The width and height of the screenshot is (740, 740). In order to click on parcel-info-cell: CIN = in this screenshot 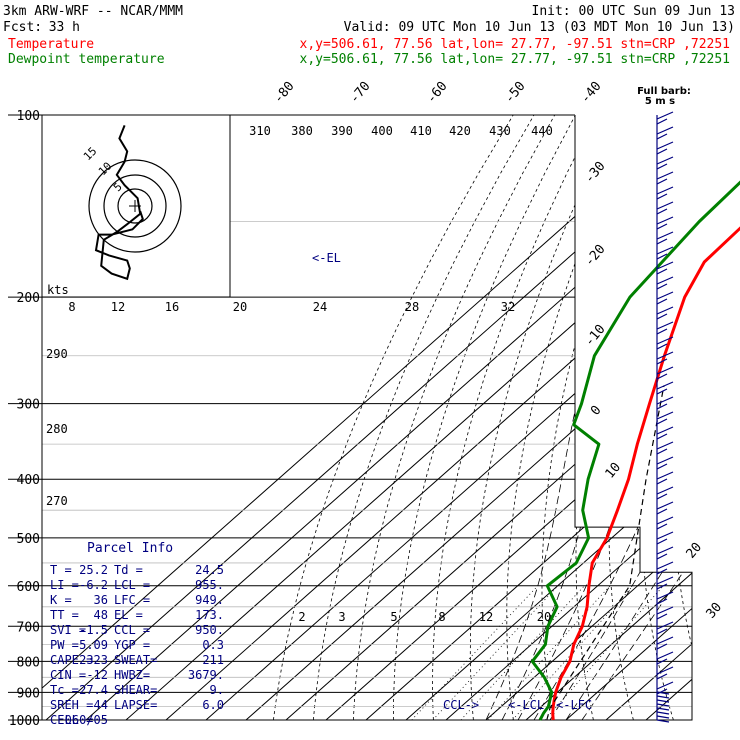, I will do `click(68, 675)`.